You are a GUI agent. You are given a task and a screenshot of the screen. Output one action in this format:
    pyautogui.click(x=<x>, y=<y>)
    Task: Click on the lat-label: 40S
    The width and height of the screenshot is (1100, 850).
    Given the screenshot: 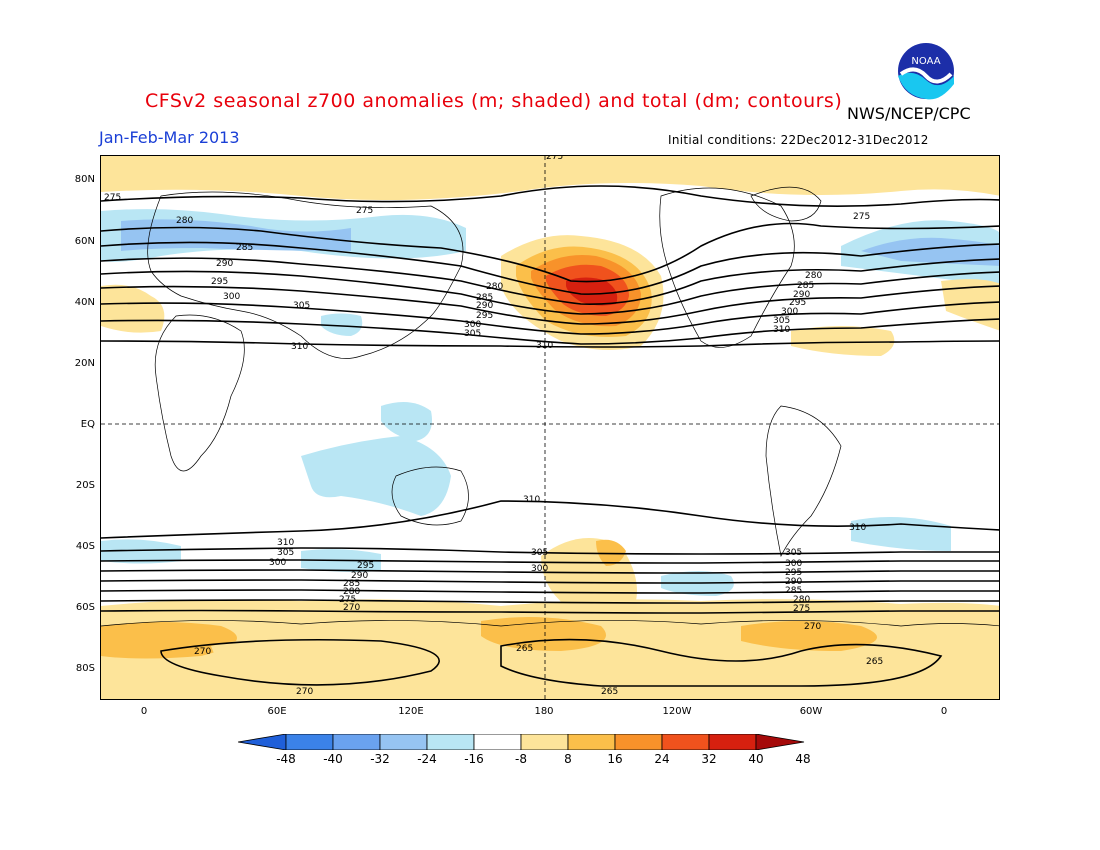 What is the action you would take?
    pyautogui.click(x=85, y=546)
    